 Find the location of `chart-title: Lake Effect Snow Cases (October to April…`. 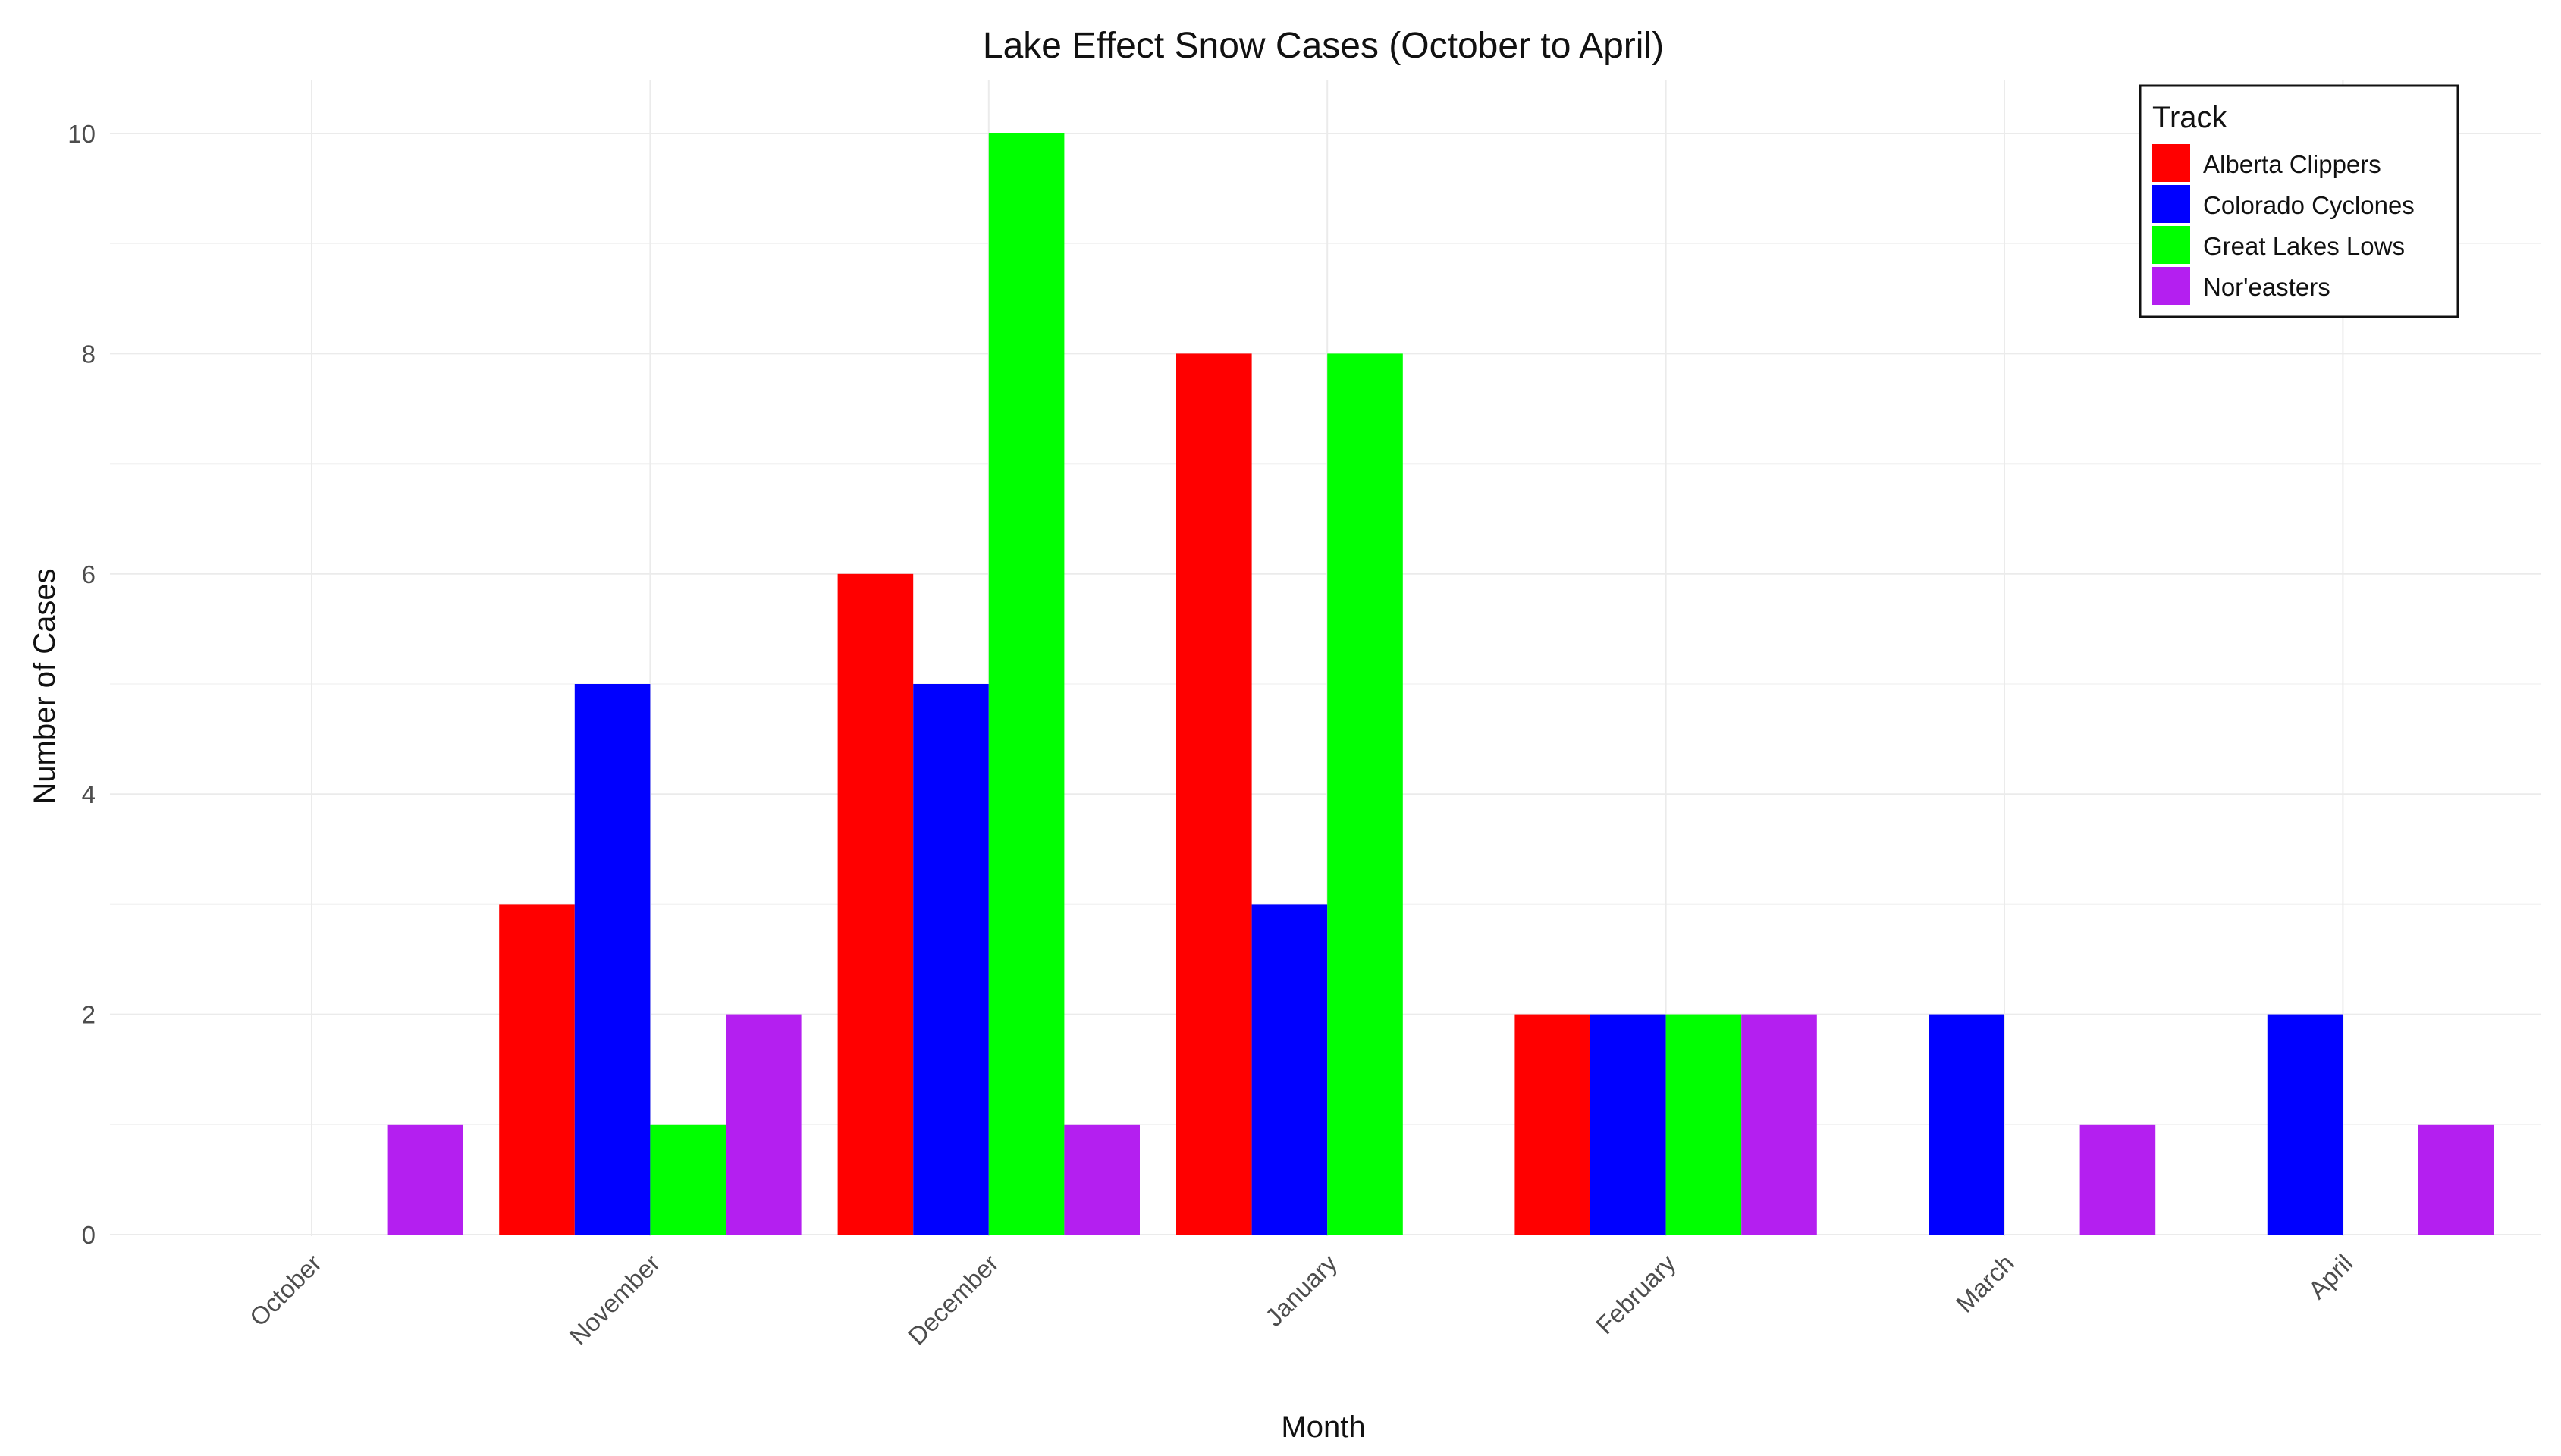

chart-title: Lake Effect Snow Cases (October to April… is located at coordinates (1324, 46).